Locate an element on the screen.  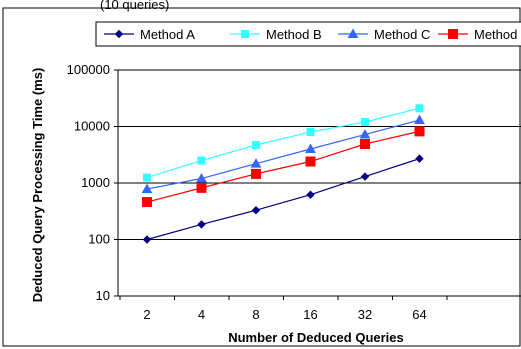
x-tick-label: 16 is located at coordinates (310, 314).